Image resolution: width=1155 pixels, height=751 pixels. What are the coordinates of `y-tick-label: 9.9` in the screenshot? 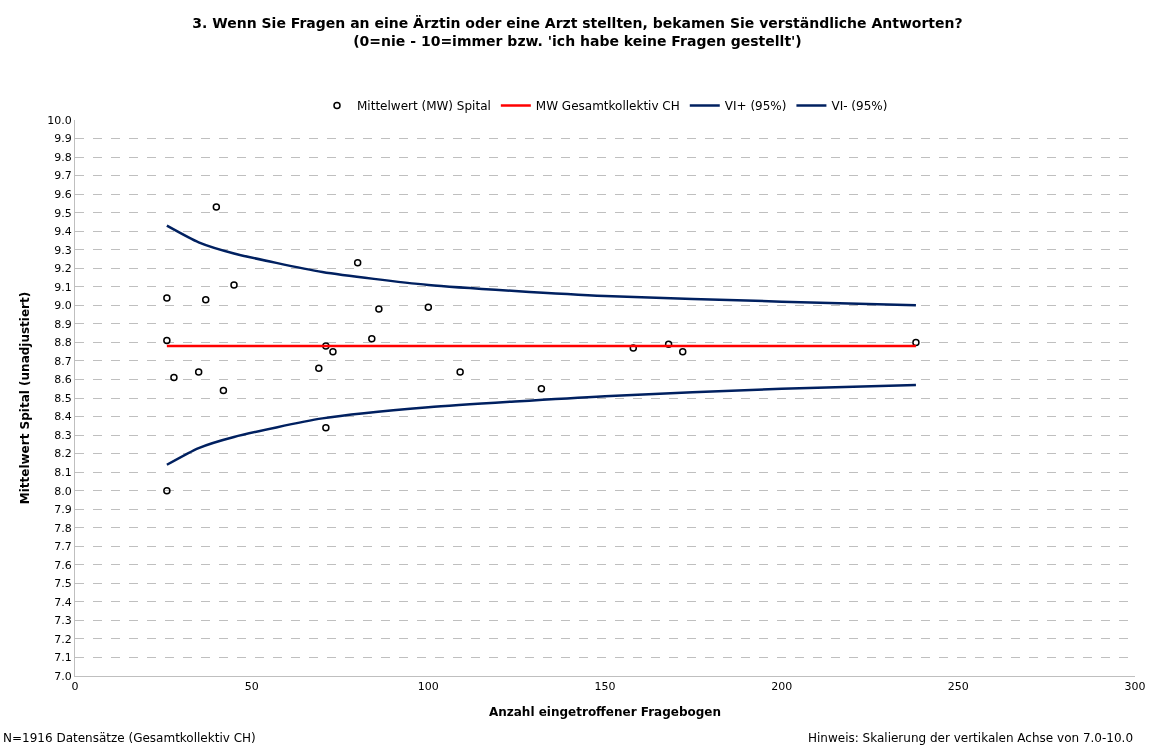 It's located at (63, 139).